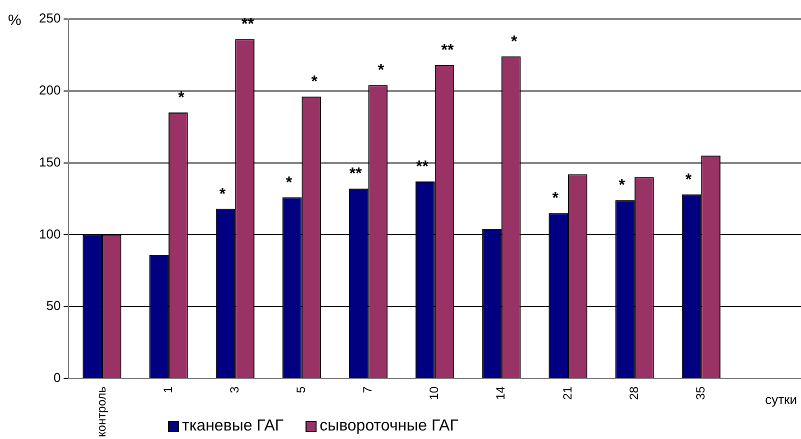 This screenshot has height=439, width=801. I want to click on y-tick-label: 100, so click(49, 234).